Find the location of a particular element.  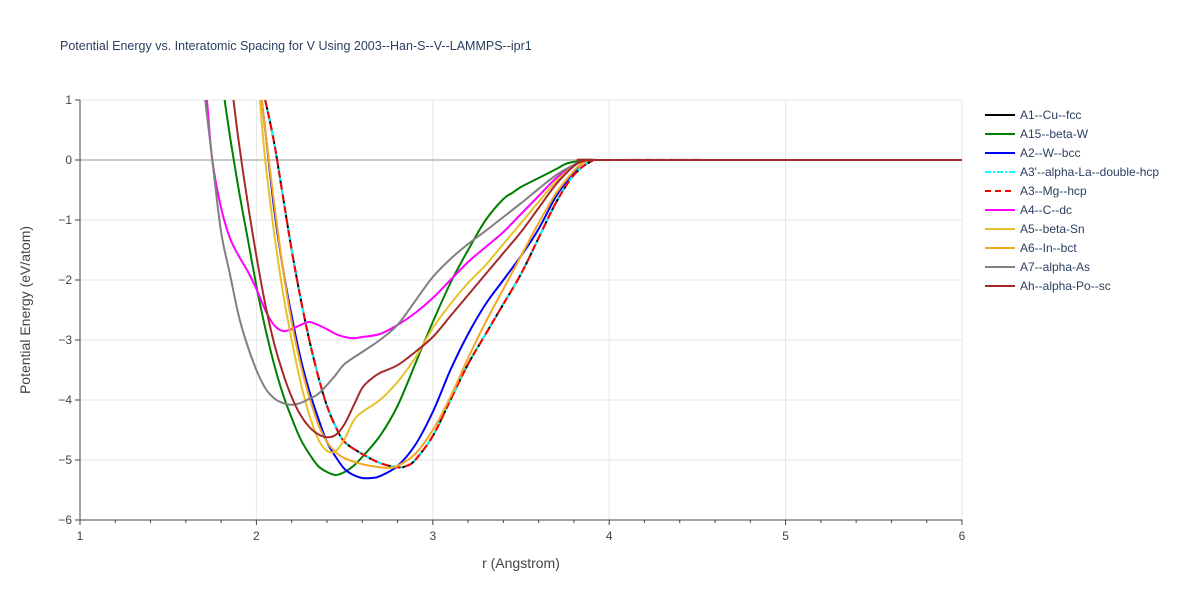

legend-item-1: A15--beta-W is located at coordinates (1037, 134).